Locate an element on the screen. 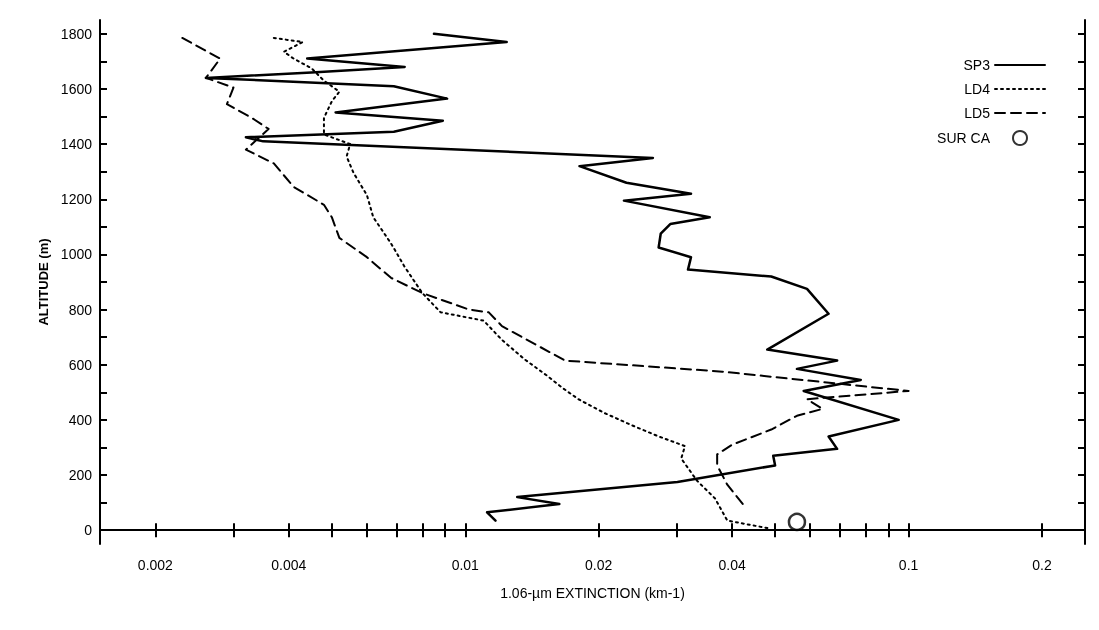  x-tick-label: 0.004 is located at coordinates (289, 565).